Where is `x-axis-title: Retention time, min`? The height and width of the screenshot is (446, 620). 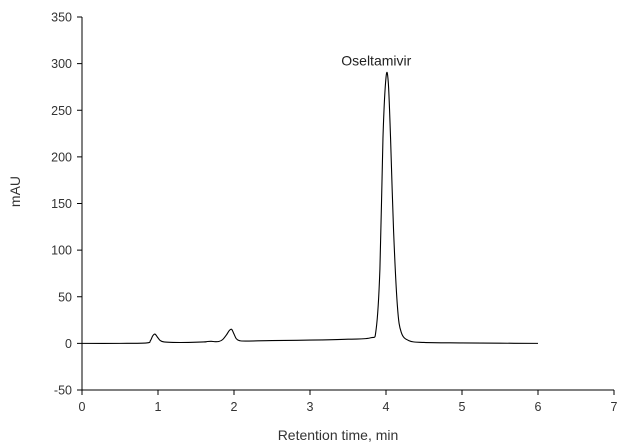 x-axis-title: Retention time, min is located at coordinates (338, 435).